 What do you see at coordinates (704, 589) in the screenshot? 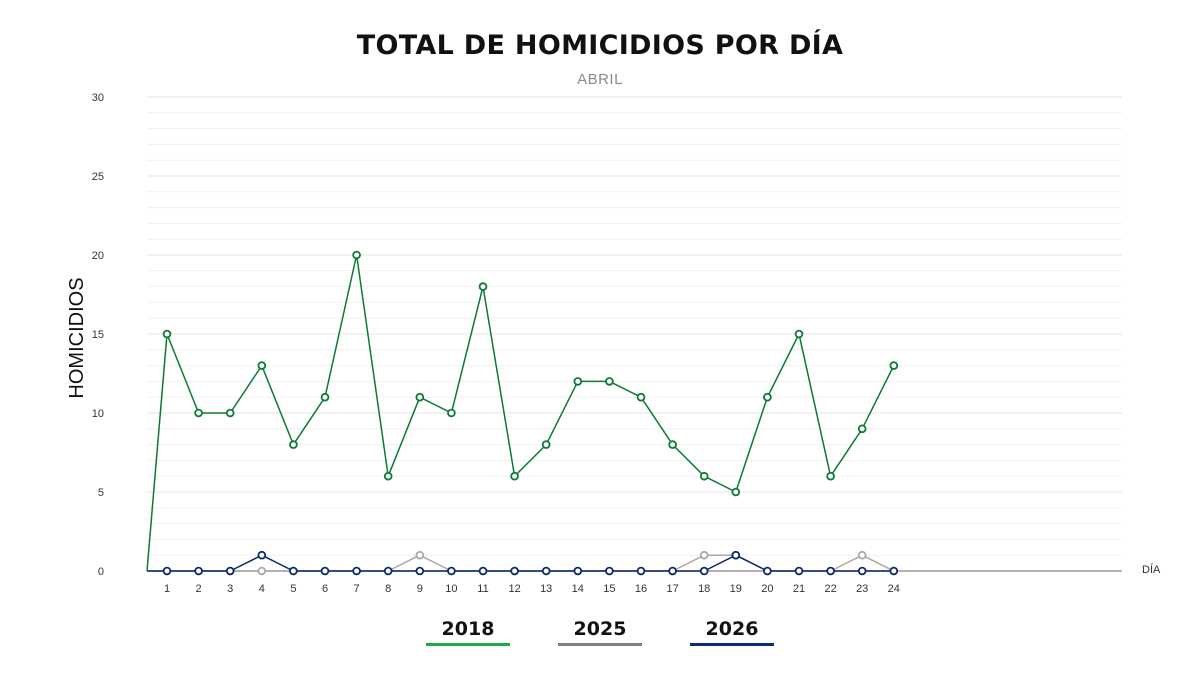
I see `x-tick-label: 18` at bounding box center [704, 589].